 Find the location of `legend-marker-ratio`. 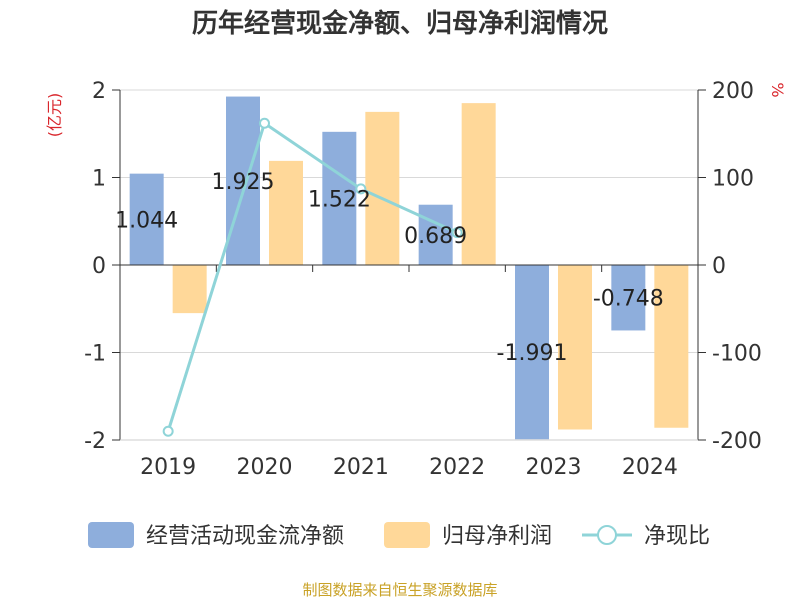

legend-marker-ratio is located at coordinates (607, 535).